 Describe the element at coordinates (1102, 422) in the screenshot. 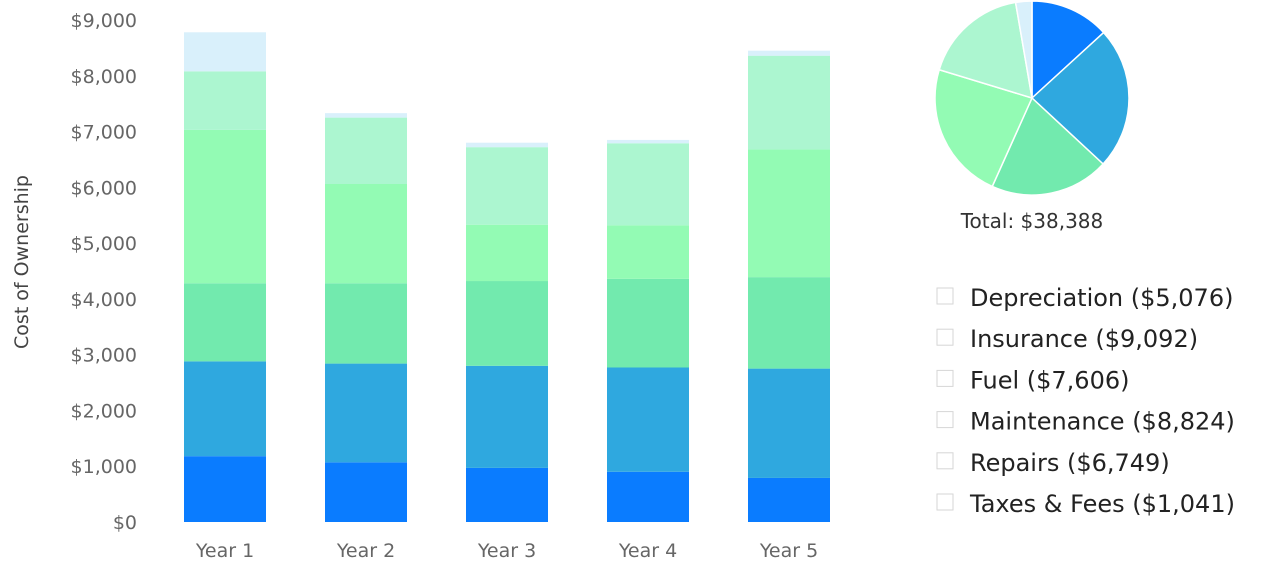

I see `legend-item-label: Maintenance ($8,824)` at that location.